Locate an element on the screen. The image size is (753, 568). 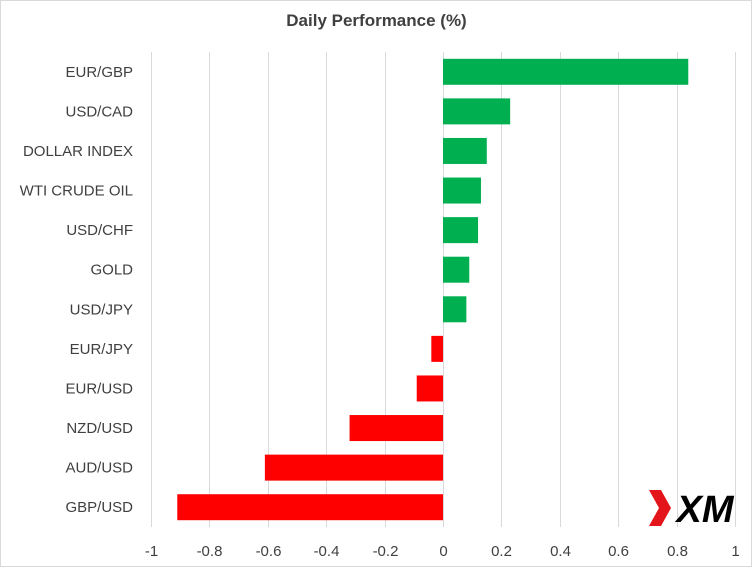
category-label: GBP/USD is located at coordinates (99, 507).